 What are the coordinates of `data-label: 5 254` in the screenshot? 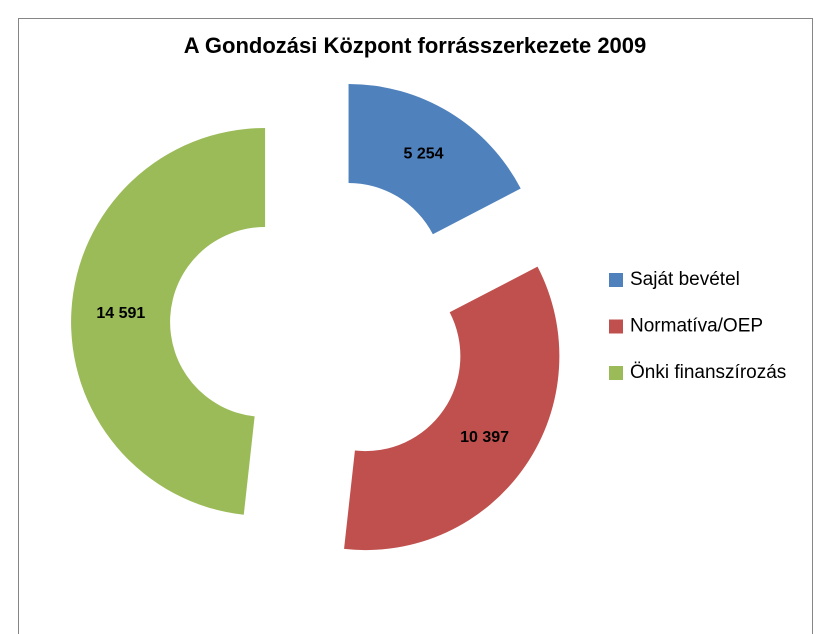 It's located at (424, 154).